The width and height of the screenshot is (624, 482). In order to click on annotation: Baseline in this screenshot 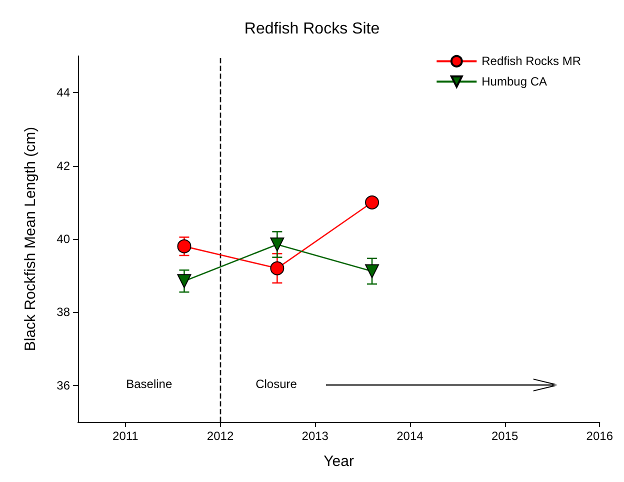, I will do `click(149, 384)`.